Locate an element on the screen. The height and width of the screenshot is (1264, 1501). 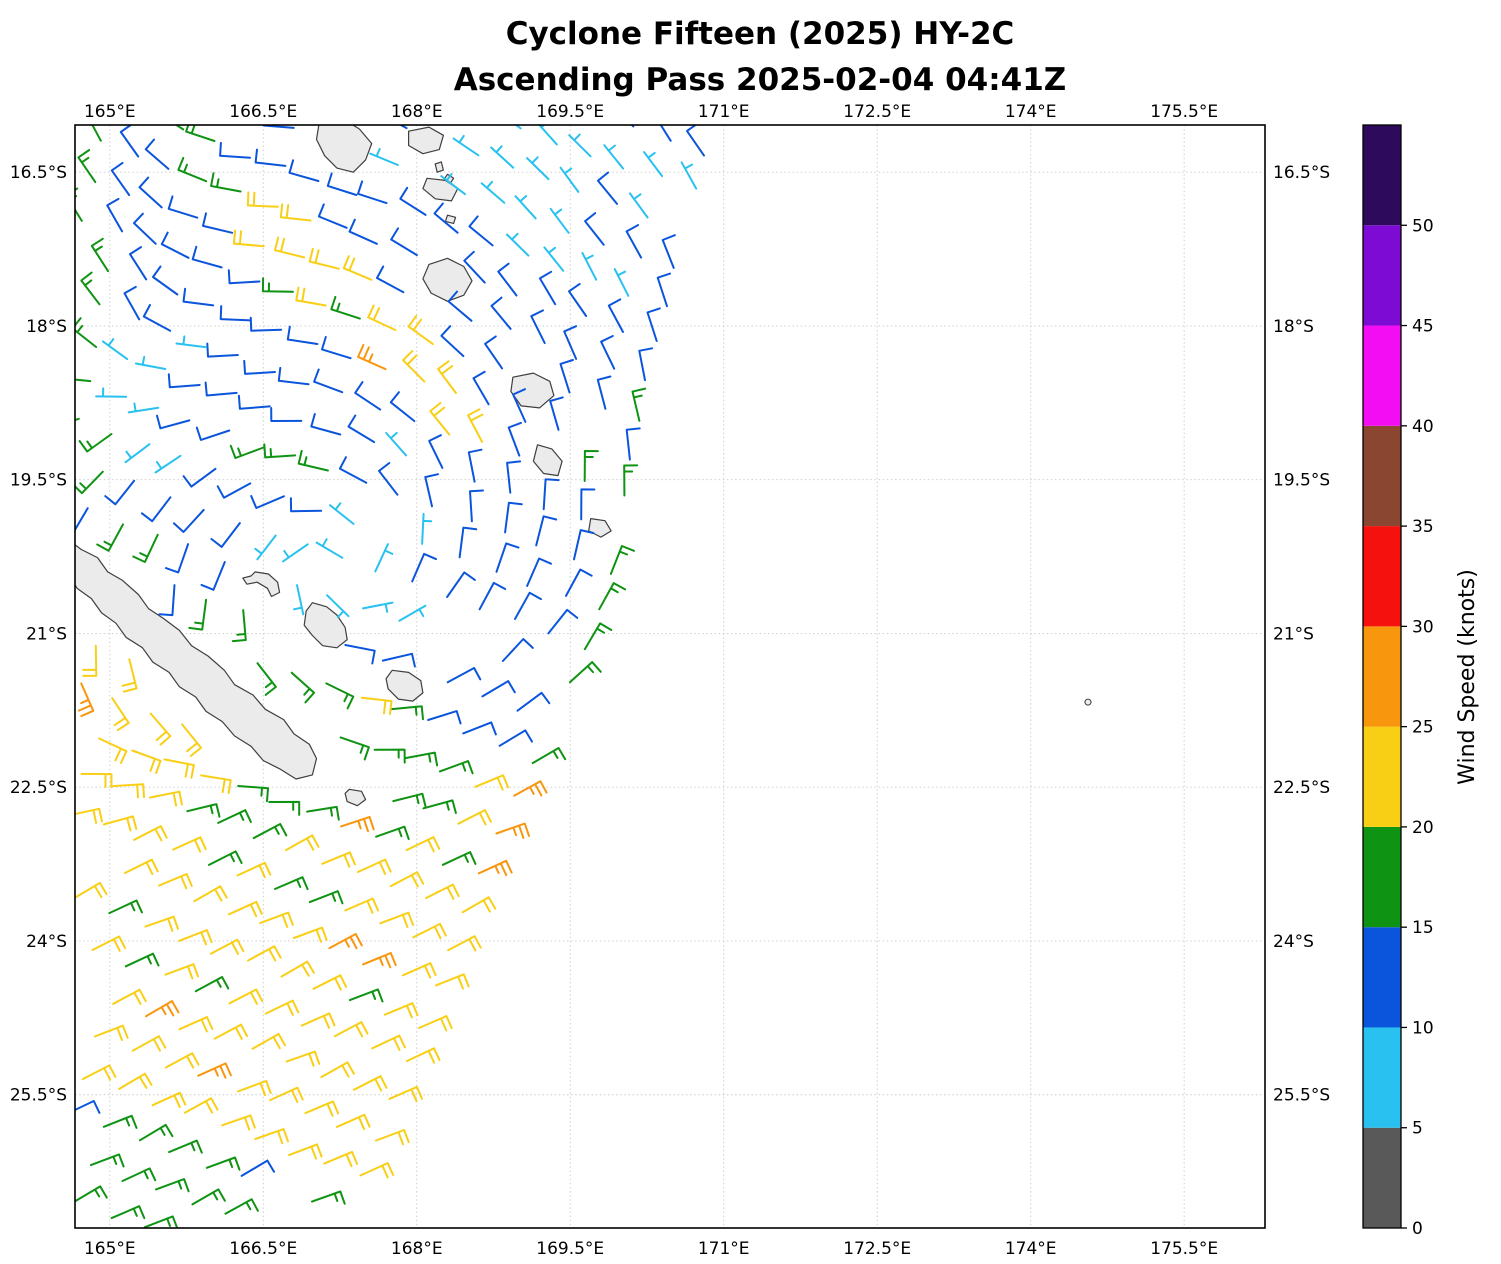
svg-text: 16.5°S is located at coordinates (1301, 173).